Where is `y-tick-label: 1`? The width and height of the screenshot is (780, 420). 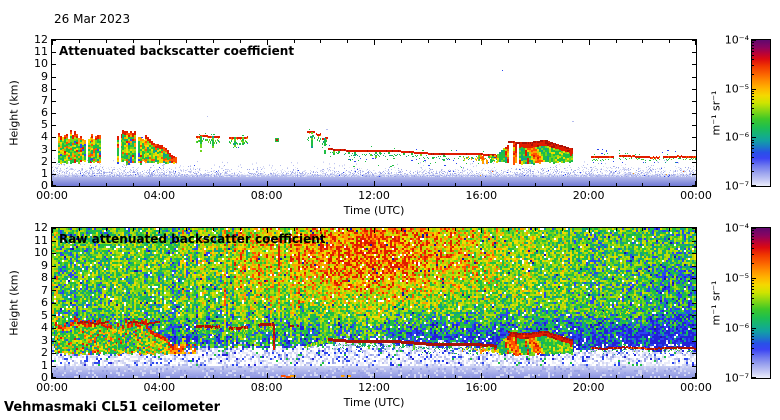 y-tick-label: 1 is located at coordinates (44, 365).